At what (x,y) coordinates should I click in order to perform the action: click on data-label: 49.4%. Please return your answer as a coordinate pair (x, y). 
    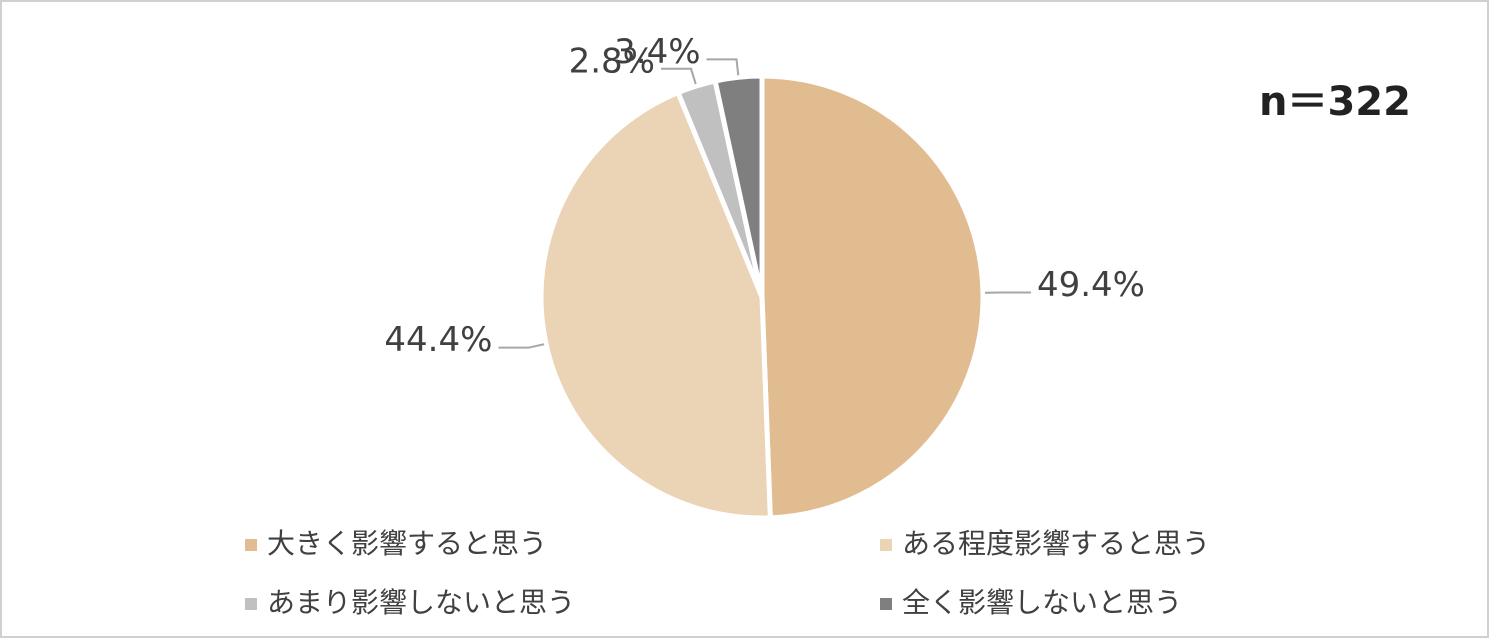
    Looking at the image, I should click on (1091, 285).